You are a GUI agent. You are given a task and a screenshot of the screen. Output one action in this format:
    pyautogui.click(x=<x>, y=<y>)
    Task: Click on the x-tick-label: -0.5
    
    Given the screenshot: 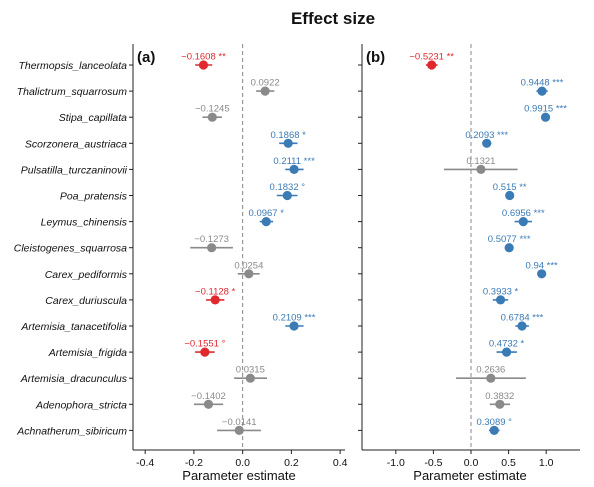 What is the action you would take?
    pyautogui.click(x=433, y=463)
    